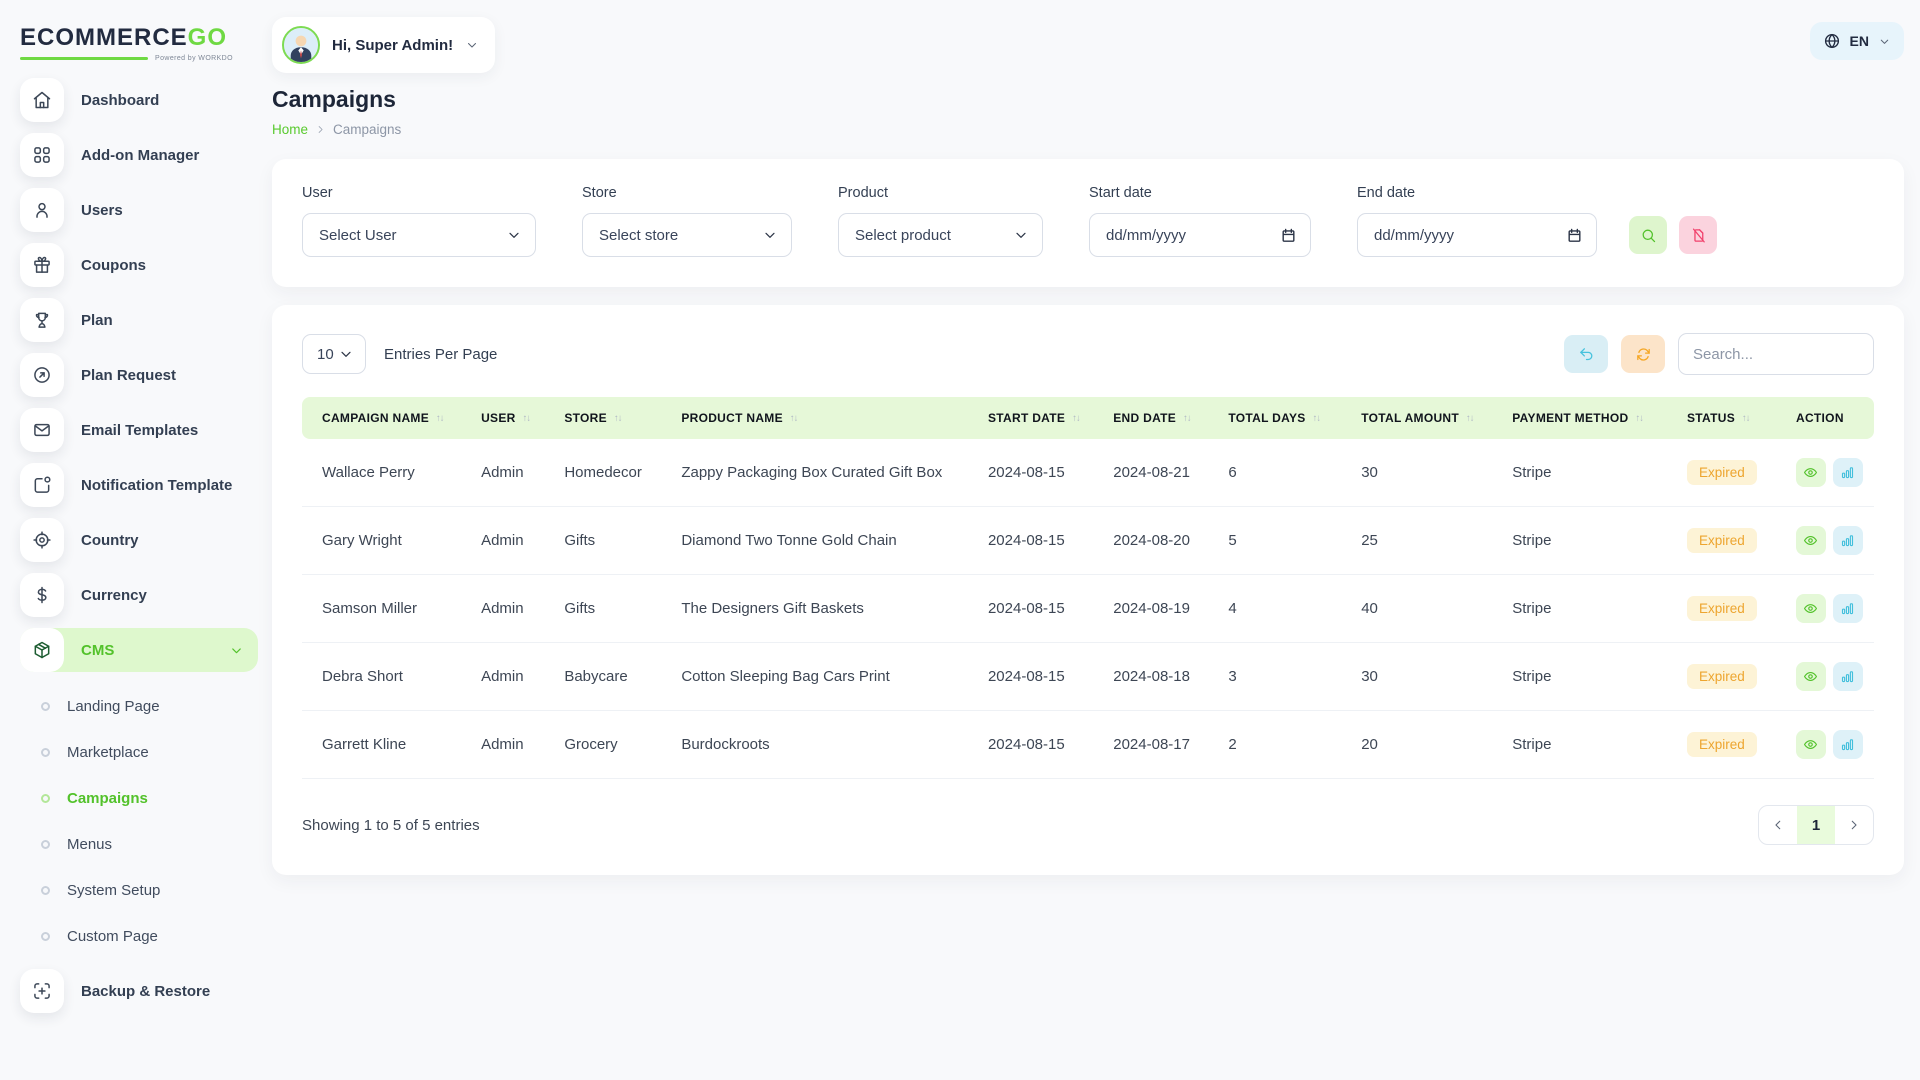 This screenshot has width=1920, height=1080. I want to click on target-icon, so click(42, 540).